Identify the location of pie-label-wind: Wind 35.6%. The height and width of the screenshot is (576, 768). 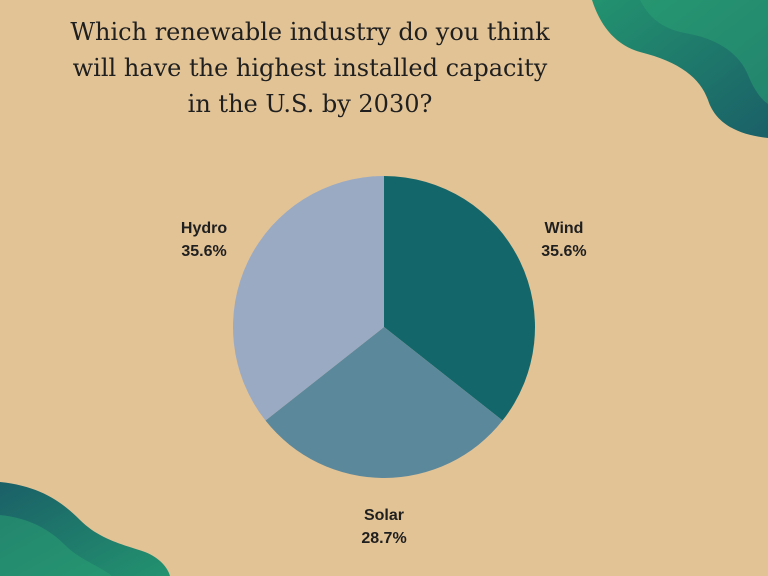
(564, 240).